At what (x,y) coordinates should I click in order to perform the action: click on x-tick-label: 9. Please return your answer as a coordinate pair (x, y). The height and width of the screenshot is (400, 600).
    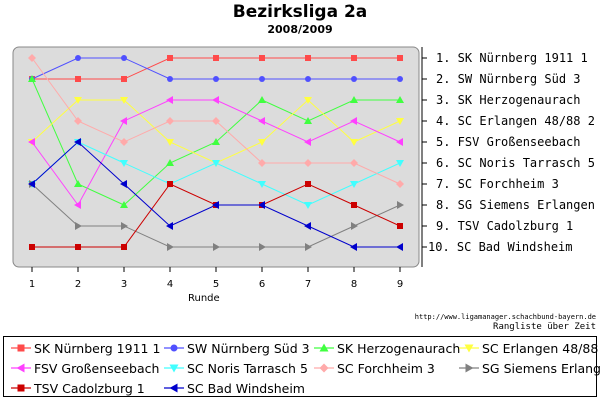
    Looking at the image, I should click on (400, 284).